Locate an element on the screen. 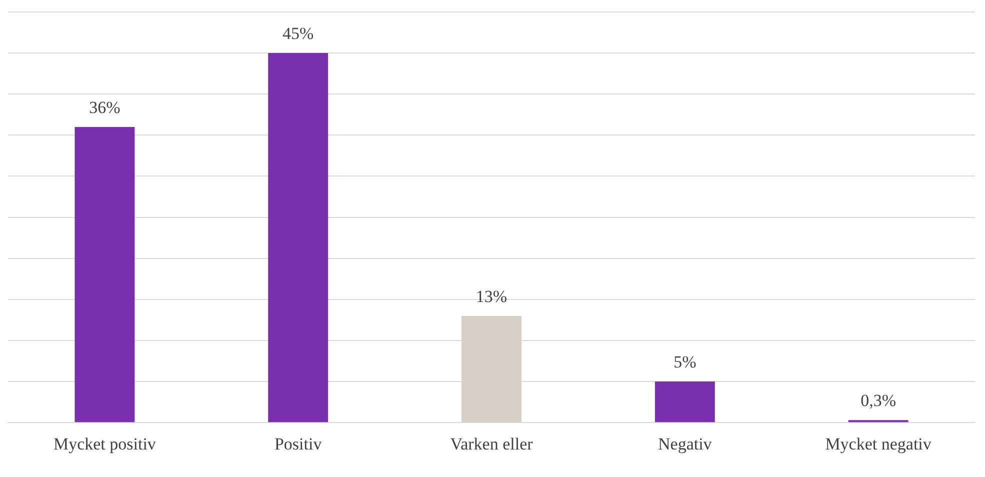 This screenshot has height=477, width=985. x-tick-label: Varken eller is located at coordinates (492, 444).